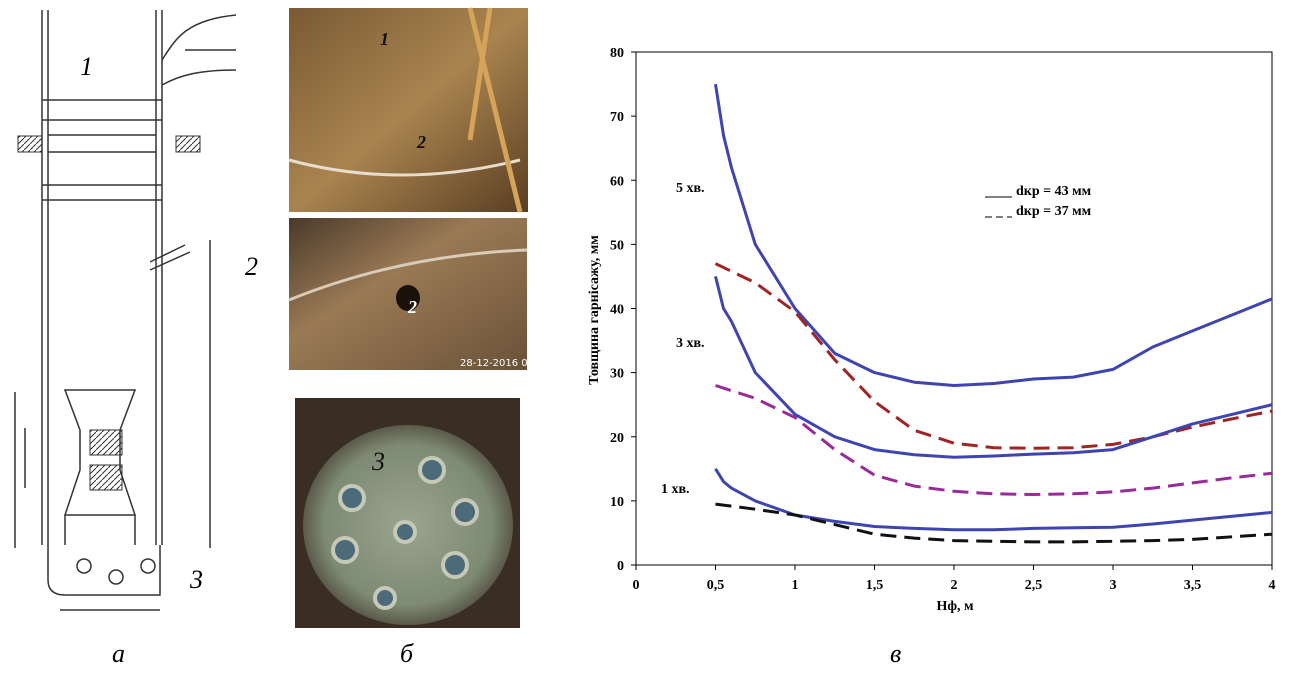  Describe the element at coordinates (690, 188) in the screenshot. I see `curve-annotation: 5 хв.` at that location.